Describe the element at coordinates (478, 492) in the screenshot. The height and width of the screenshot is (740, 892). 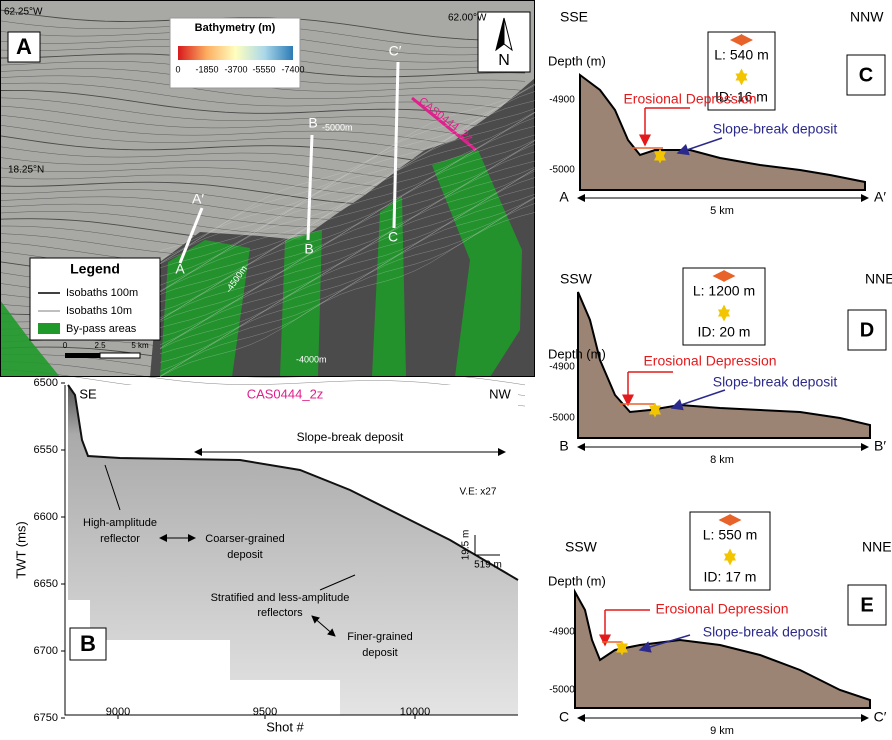
I see `label: V.E: x27` at that location.